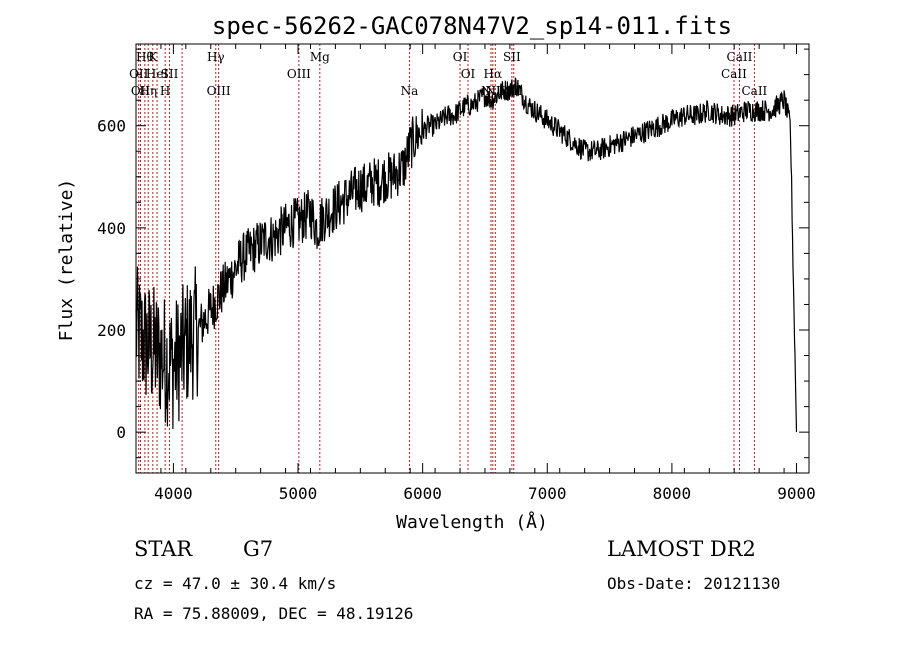 The width and height of the screenshot is (900, 649). I want to click on object-type: STAR, so click(163, 549).